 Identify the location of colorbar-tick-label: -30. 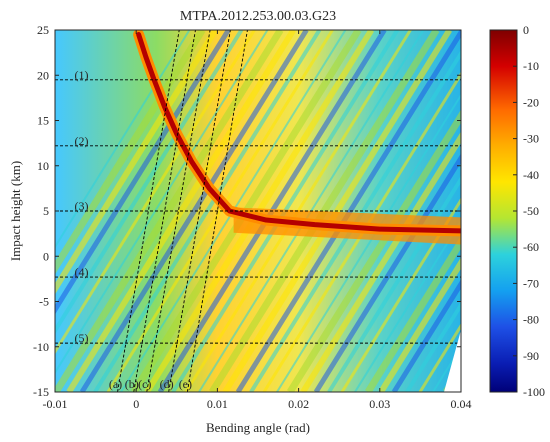
(531, 139).